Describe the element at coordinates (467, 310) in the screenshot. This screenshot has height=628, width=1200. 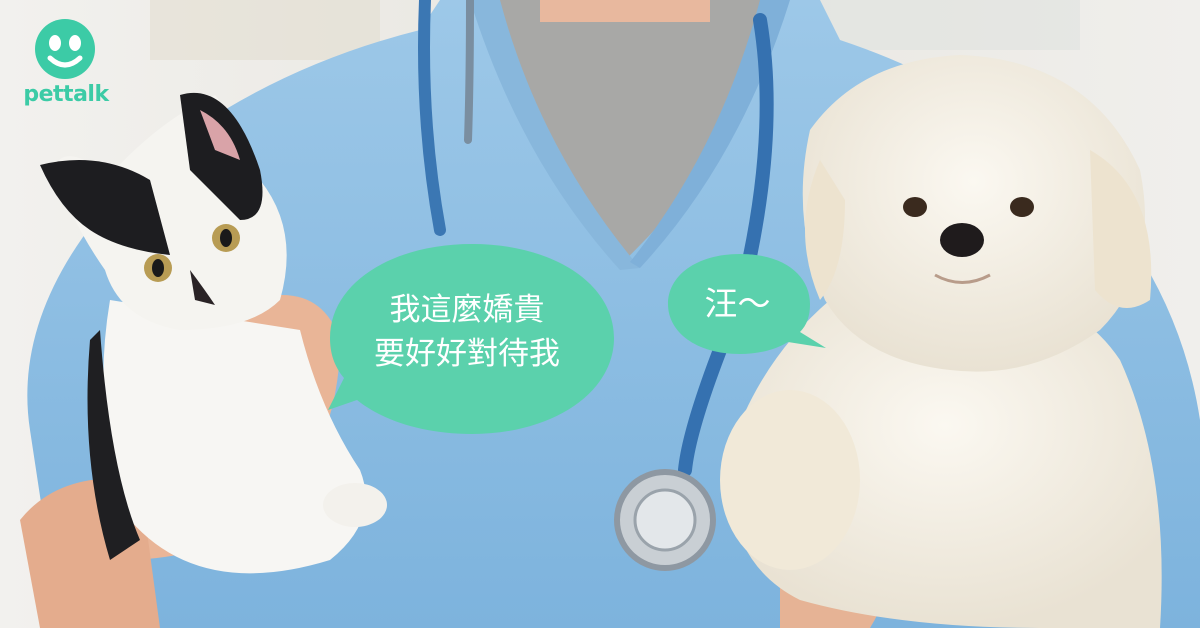
I see `cat-speech-line-1: 我這麼嬌貴` at that location.